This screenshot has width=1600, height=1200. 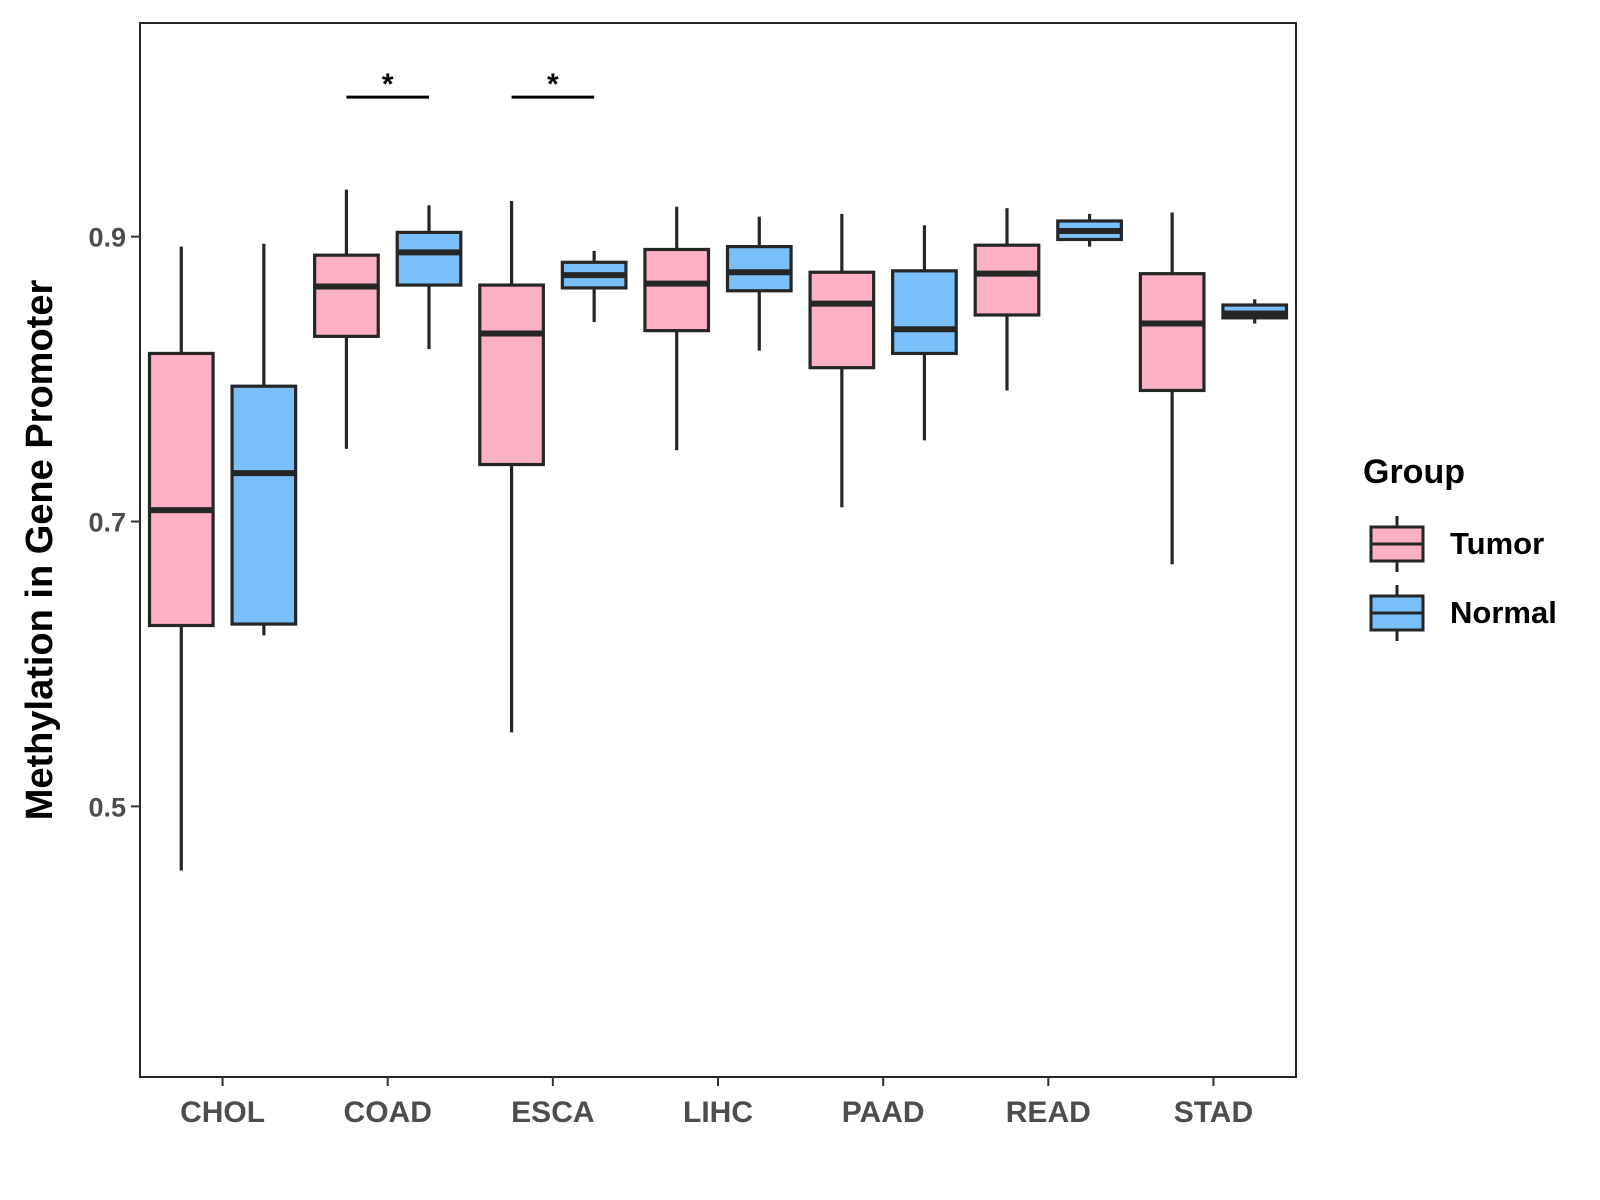 What do you see at coordinates (222, 1112) in the screenshot?
I see `x-tick-label: CHOL` at bounding box center [222, 1112].